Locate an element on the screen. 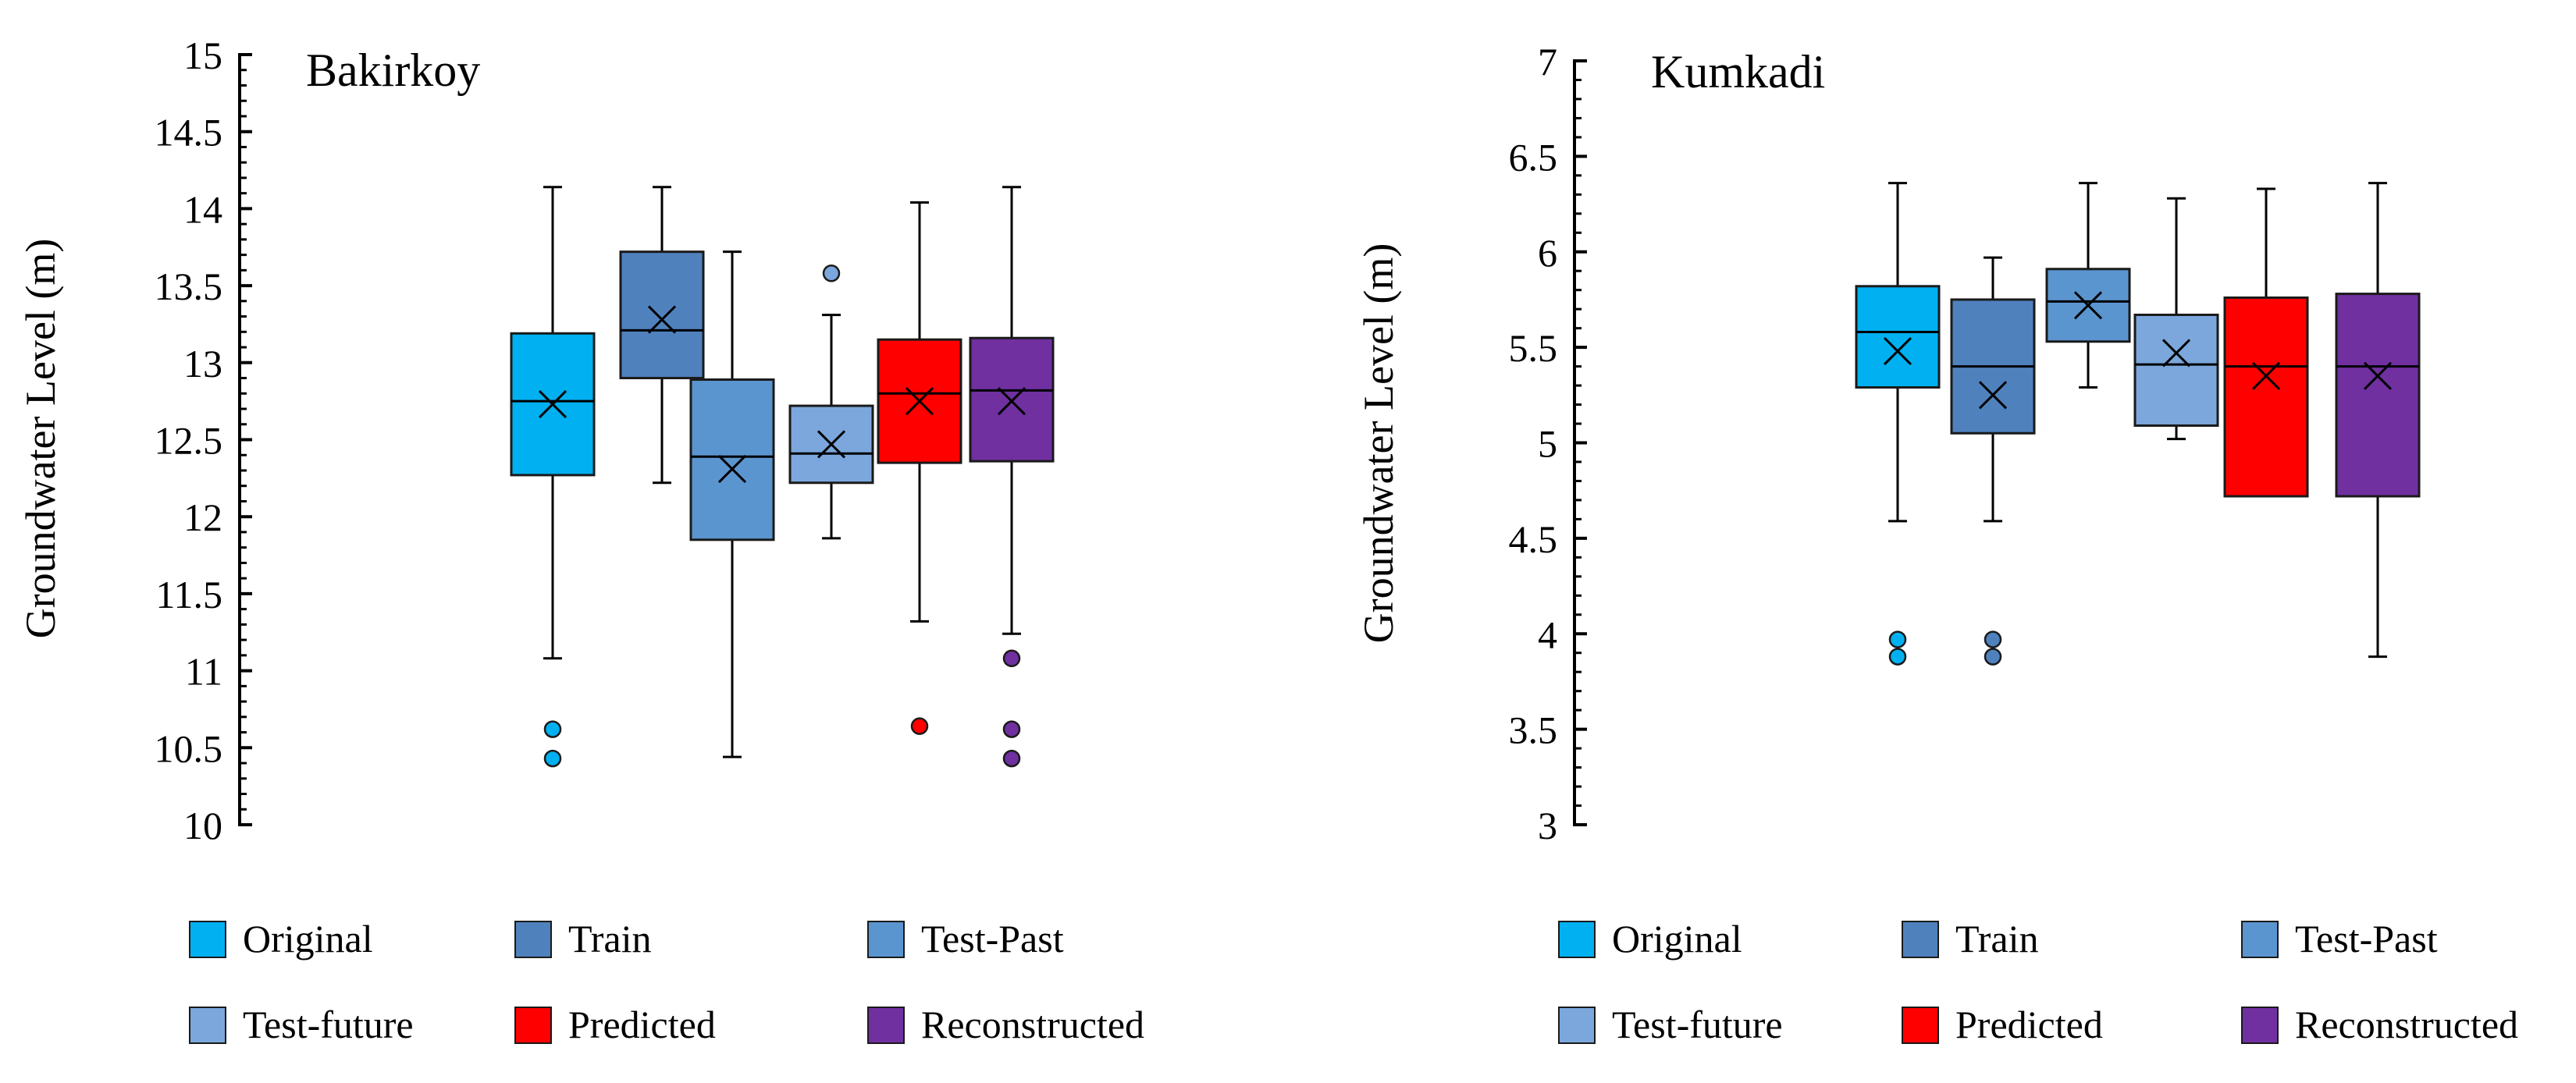  y-tick-label: 5.5 is located at coordinates (1533, 348).